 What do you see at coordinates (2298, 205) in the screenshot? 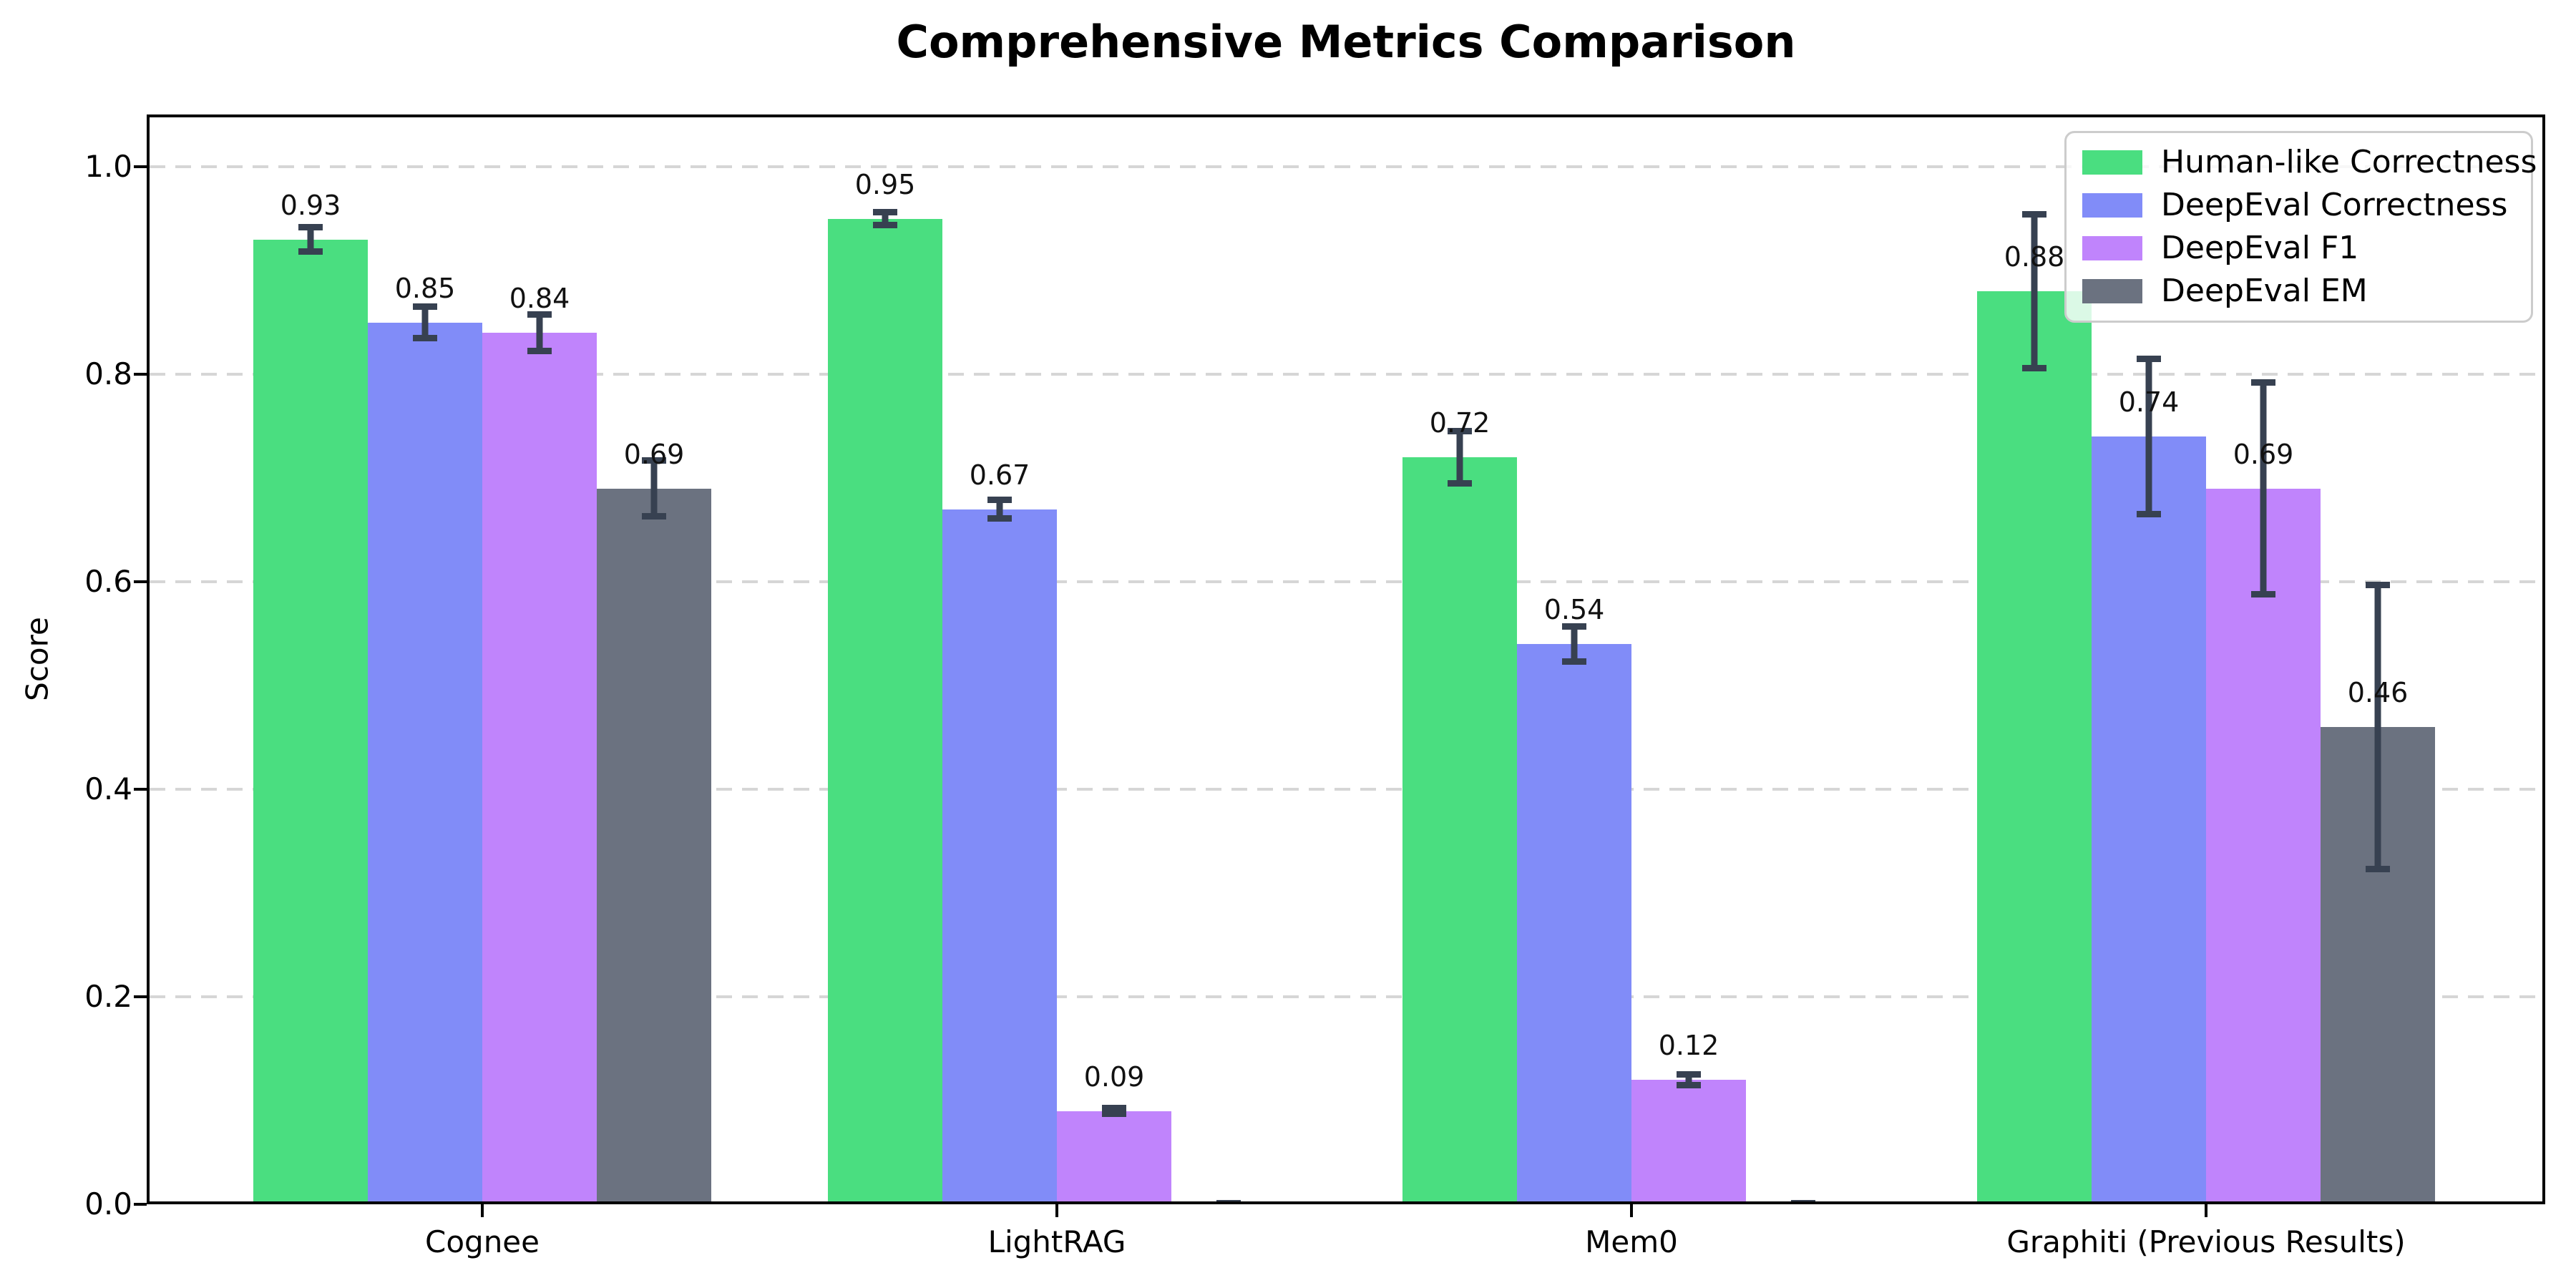
I see `legend-item: DeepEval Correctness` at bounding box center [2298, 205].